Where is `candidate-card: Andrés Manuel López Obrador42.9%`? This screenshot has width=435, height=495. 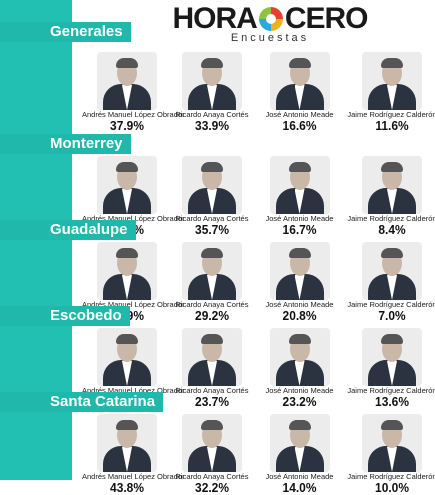
candidate-card: Andrés Manuel López Obrador42.9% is located at coordinates (133, 282).